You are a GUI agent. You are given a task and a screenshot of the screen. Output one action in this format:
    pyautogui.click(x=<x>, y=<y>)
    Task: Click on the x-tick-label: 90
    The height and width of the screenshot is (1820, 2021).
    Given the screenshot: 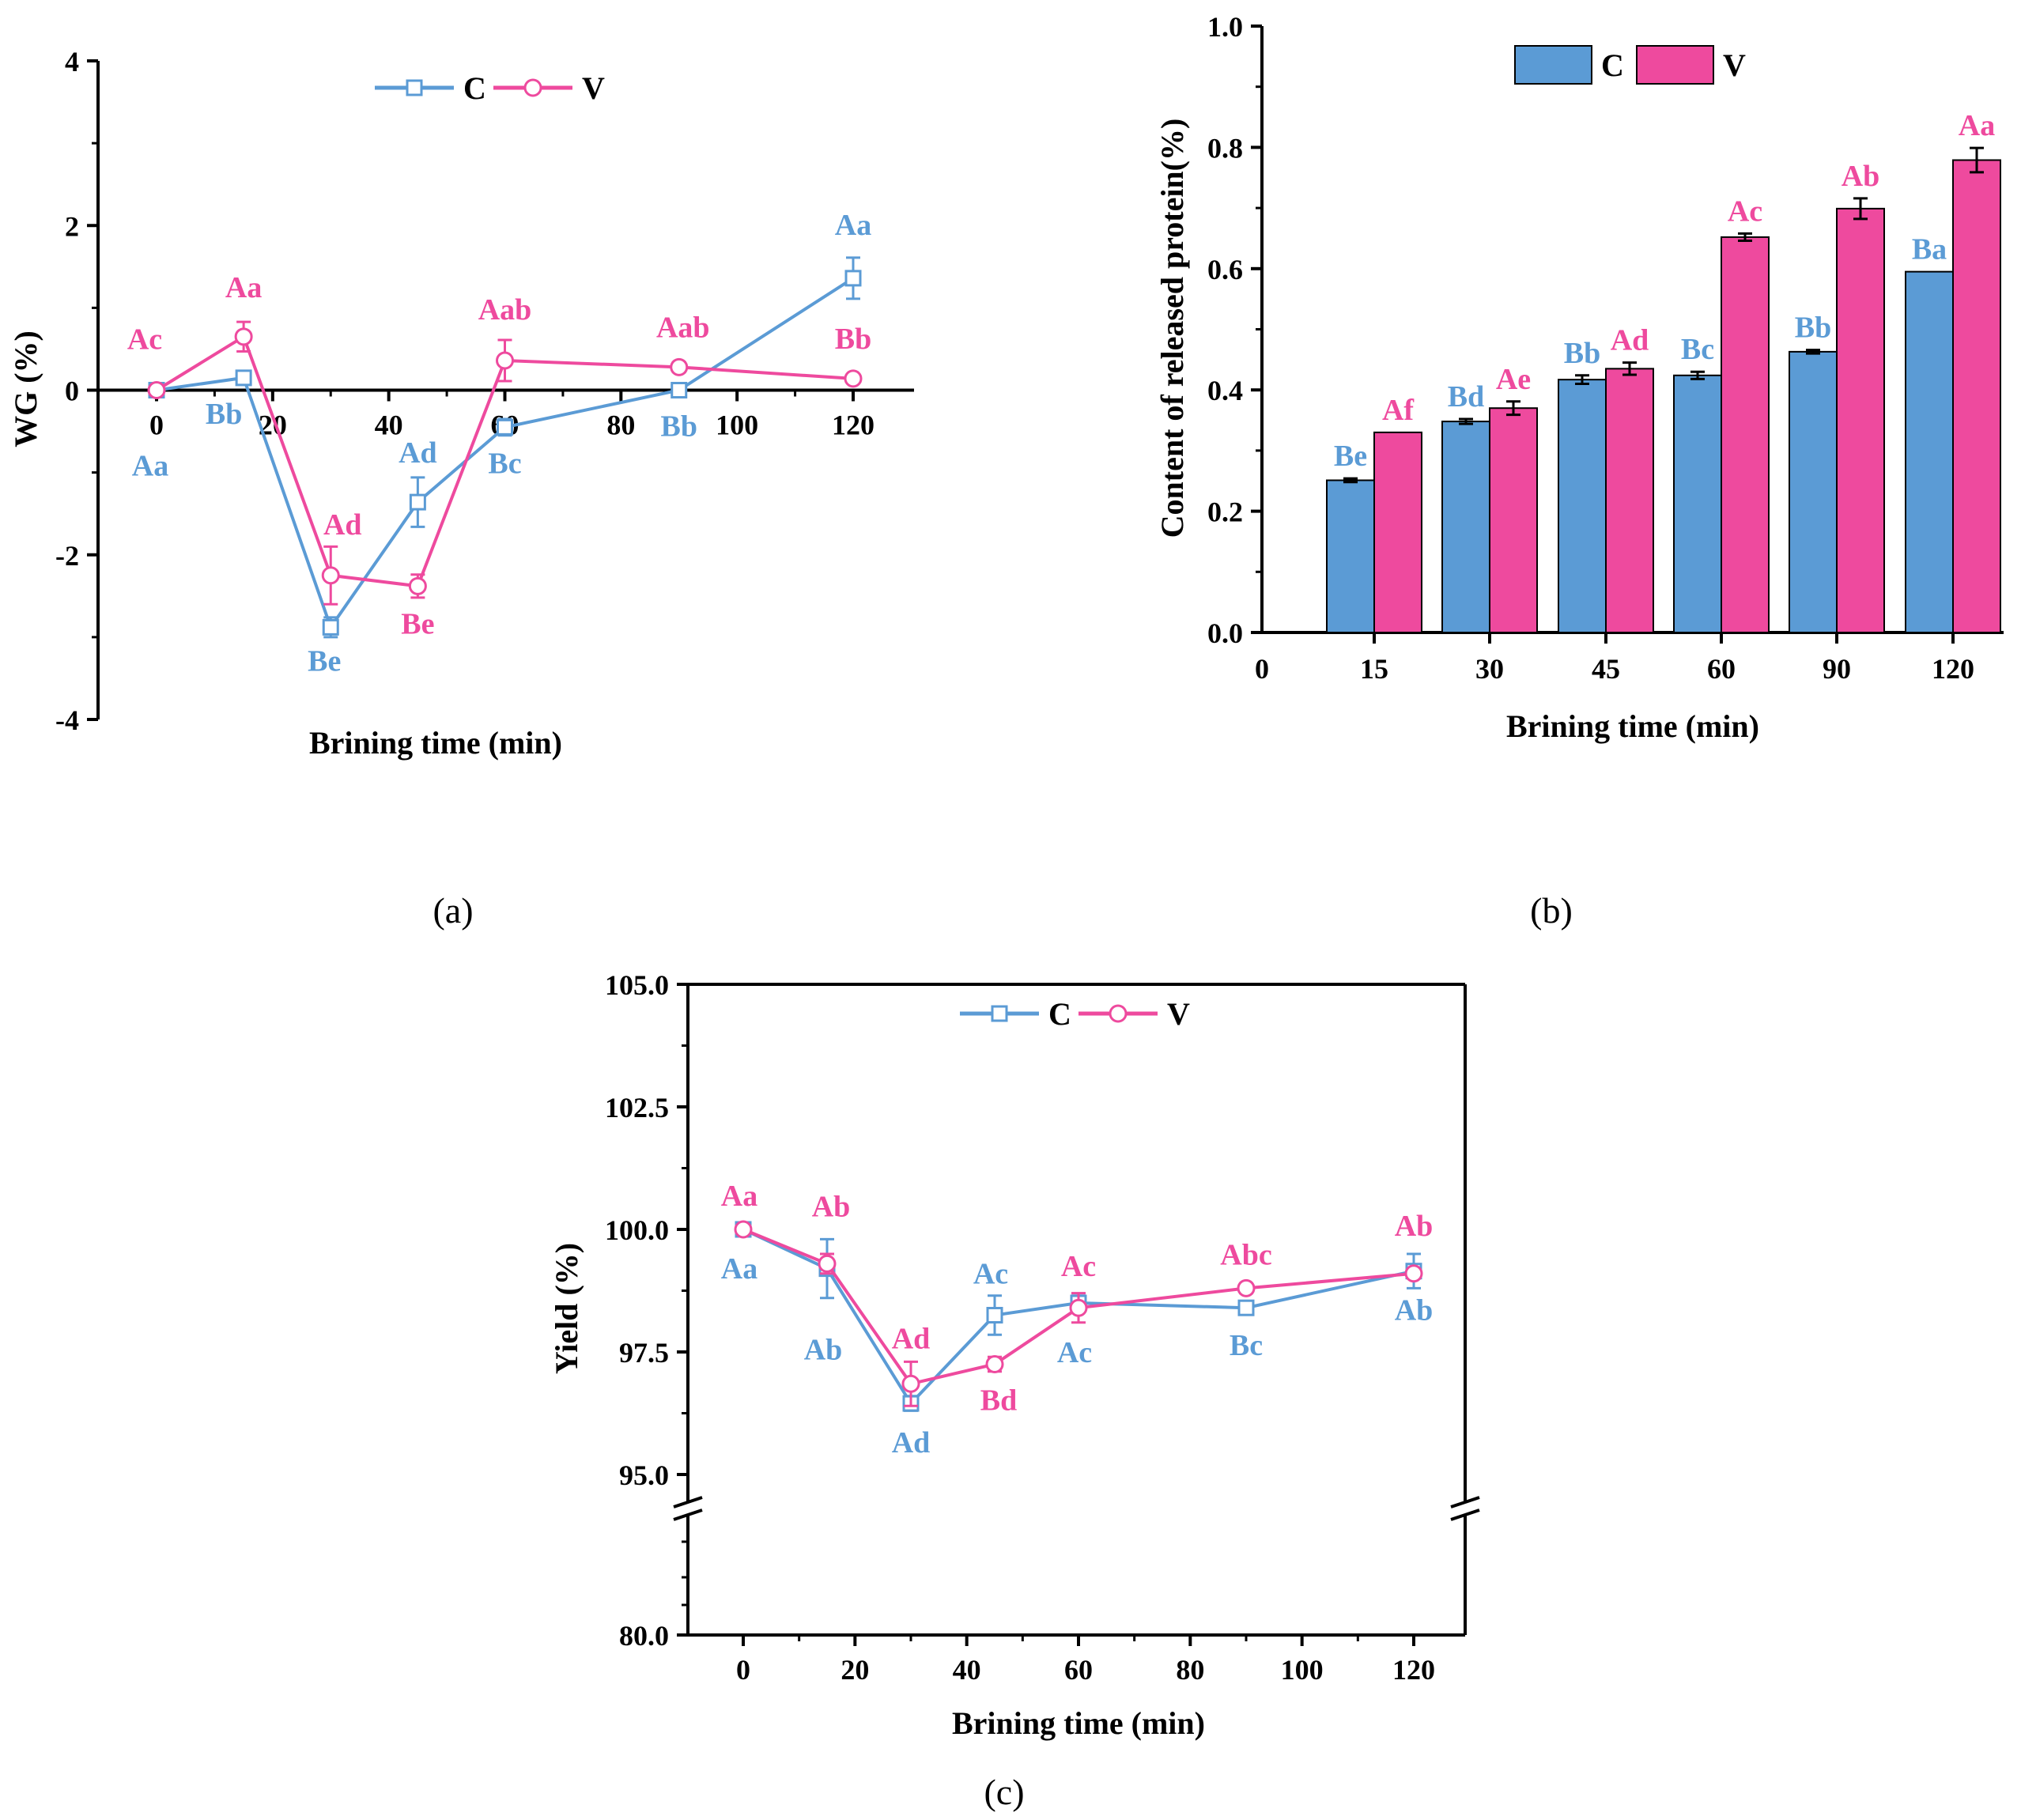 What is the action you would take?
    pyautogui.click(x=1837, y=669)
    